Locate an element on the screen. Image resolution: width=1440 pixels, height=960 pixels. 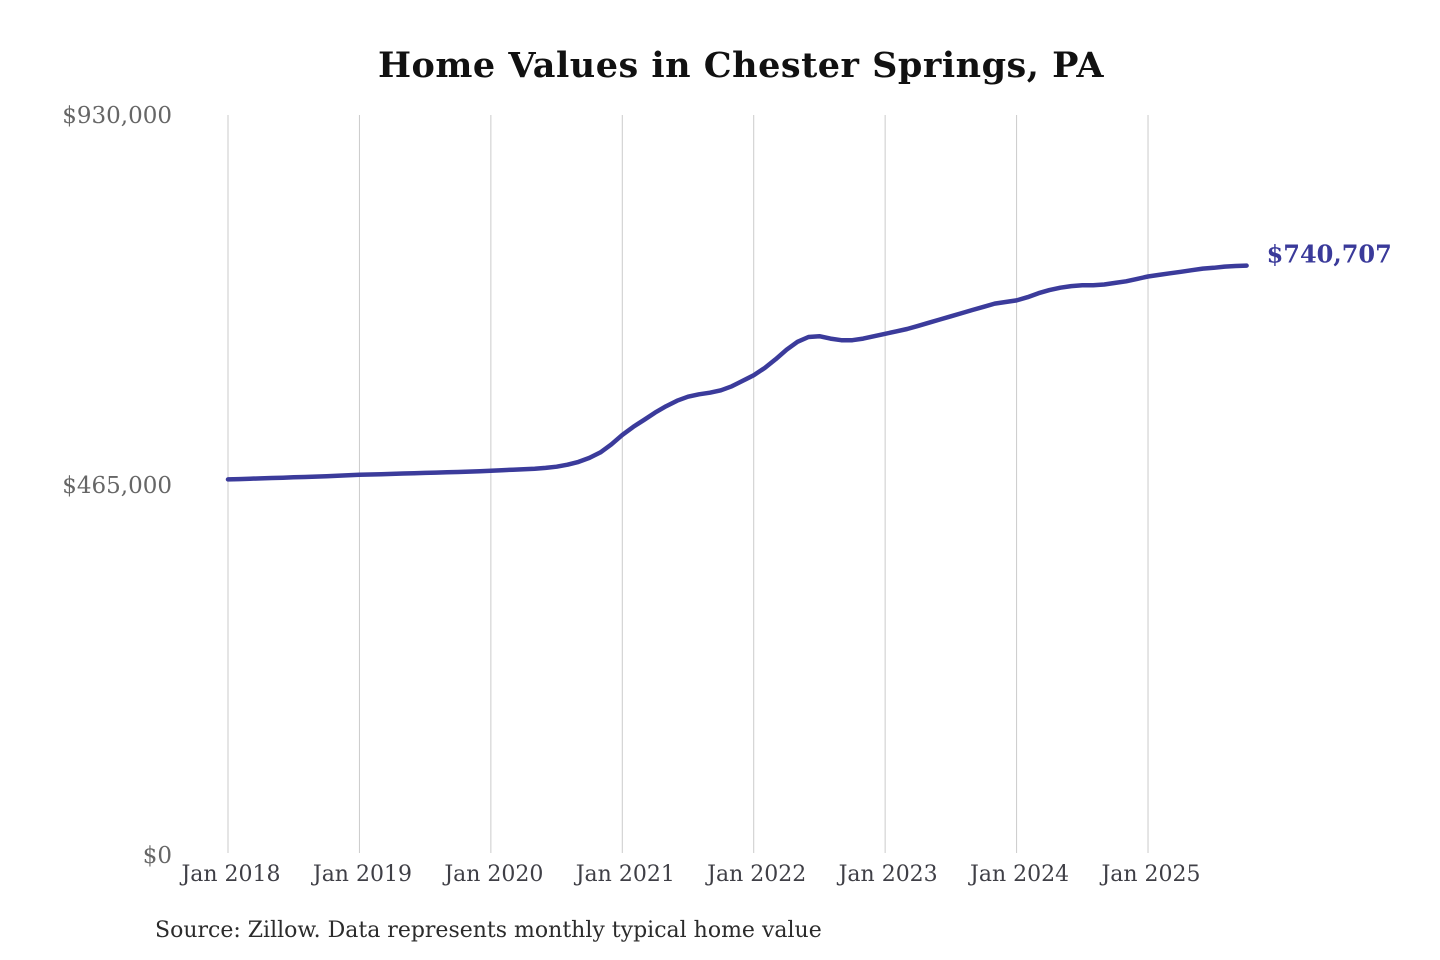
x-axis-tick-label: Jan 2024 is located at coordinates (1018, 874).